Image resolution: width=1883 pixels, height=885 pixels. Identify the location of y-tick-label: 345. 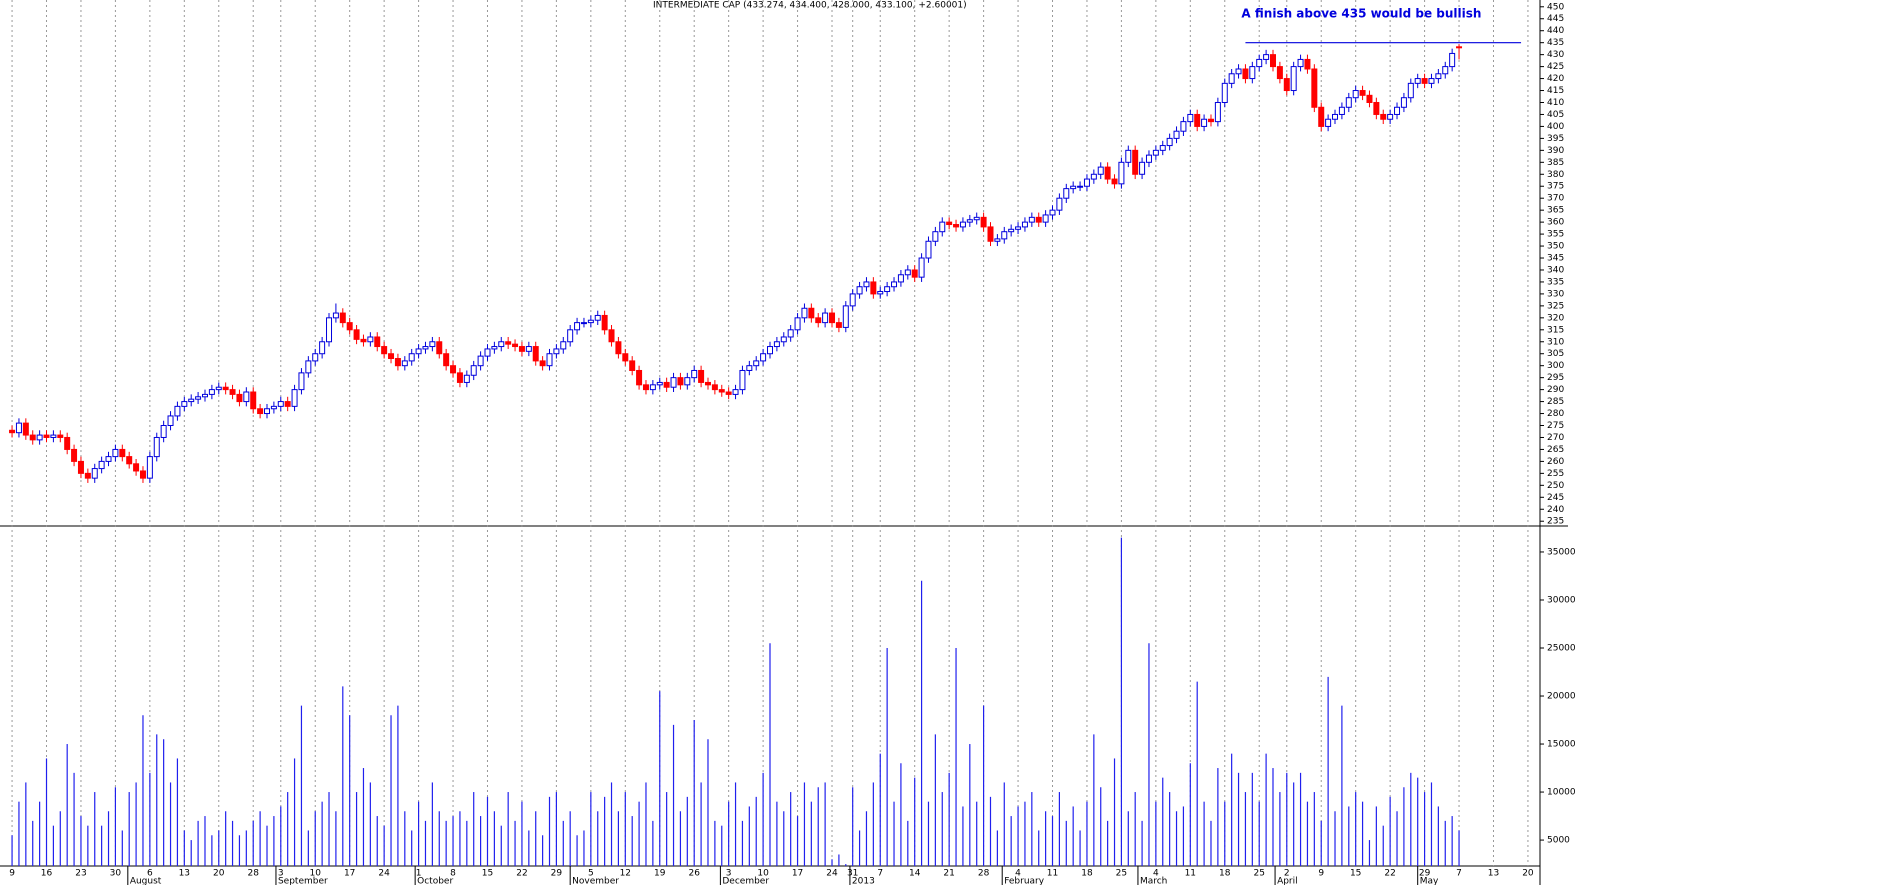
(1555, 259).